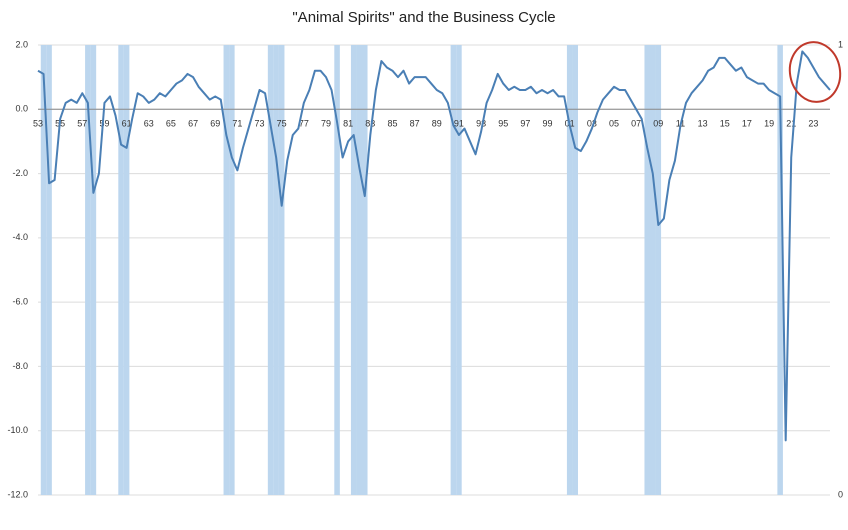 Image resolution: width=848 pixels, height=530 pixels. I want to click on x-tick-label: 09, so click(658, 124).